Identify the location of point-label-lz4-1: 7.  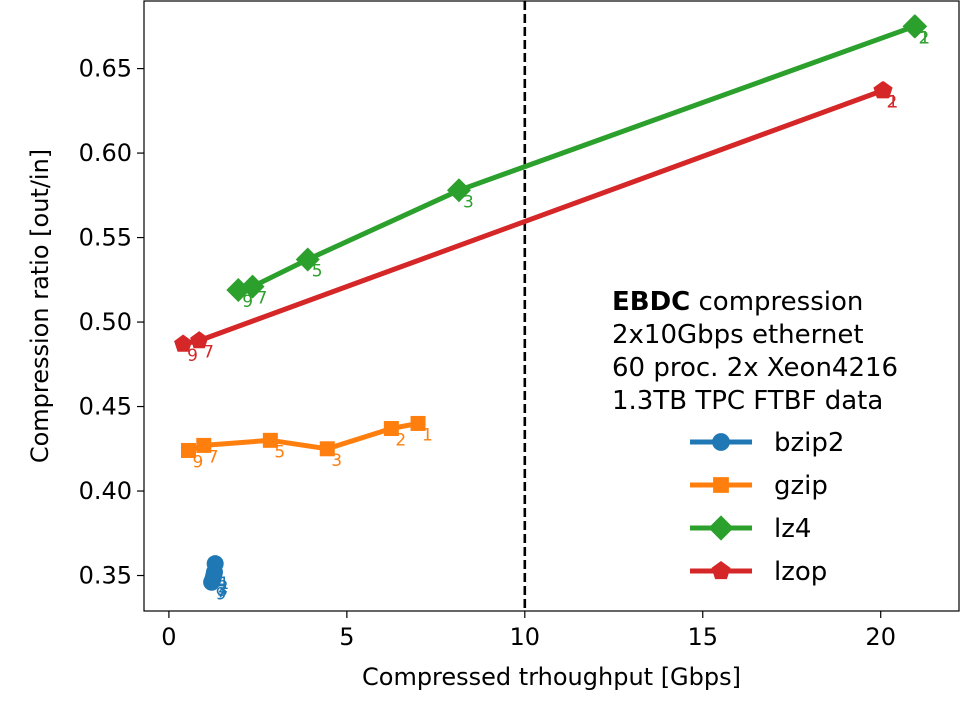
(262, 299).